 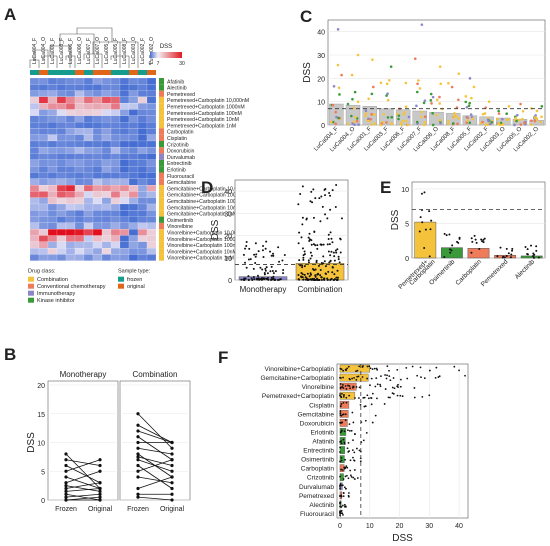 What do you see at coordinates (228, 192) in the screenshot?
I see `panel-d-ytick: 40` at bounding box center [228, 192].